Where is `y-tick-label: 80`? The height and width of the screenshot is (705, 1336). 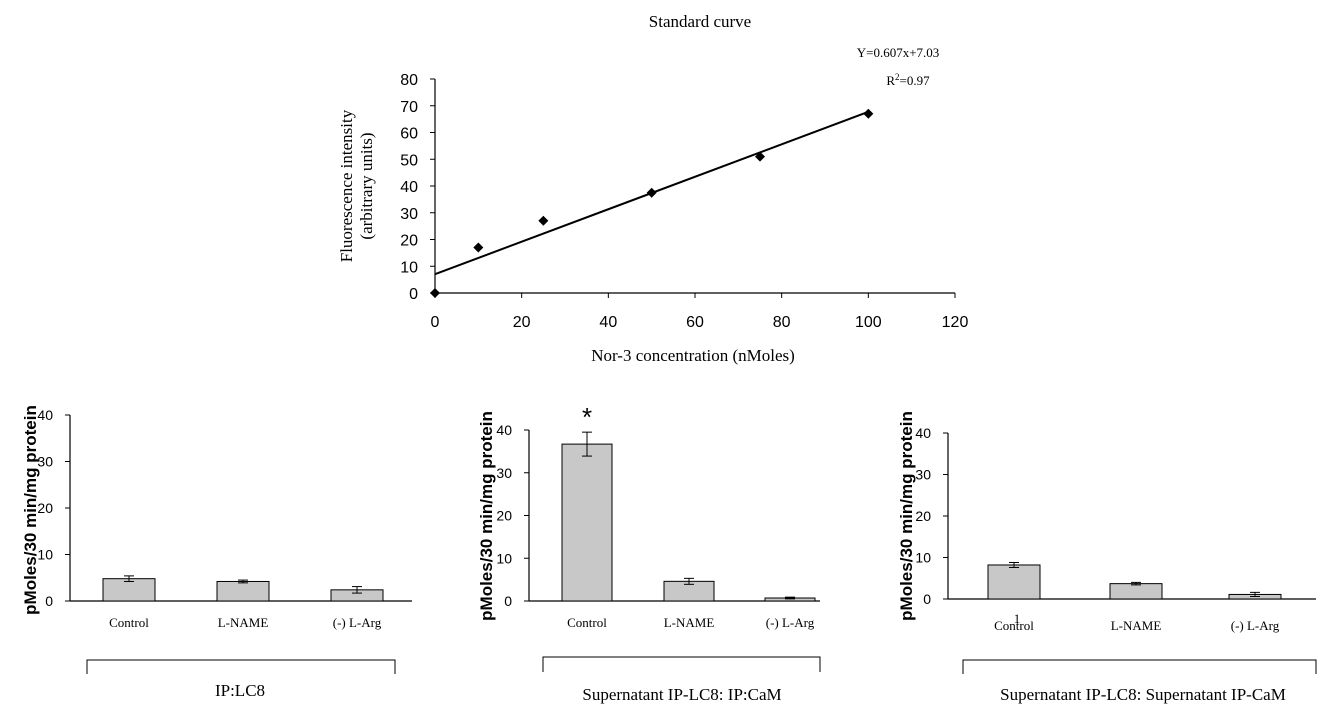 y-tick-label: 80 is located at coordinates (409, 80).